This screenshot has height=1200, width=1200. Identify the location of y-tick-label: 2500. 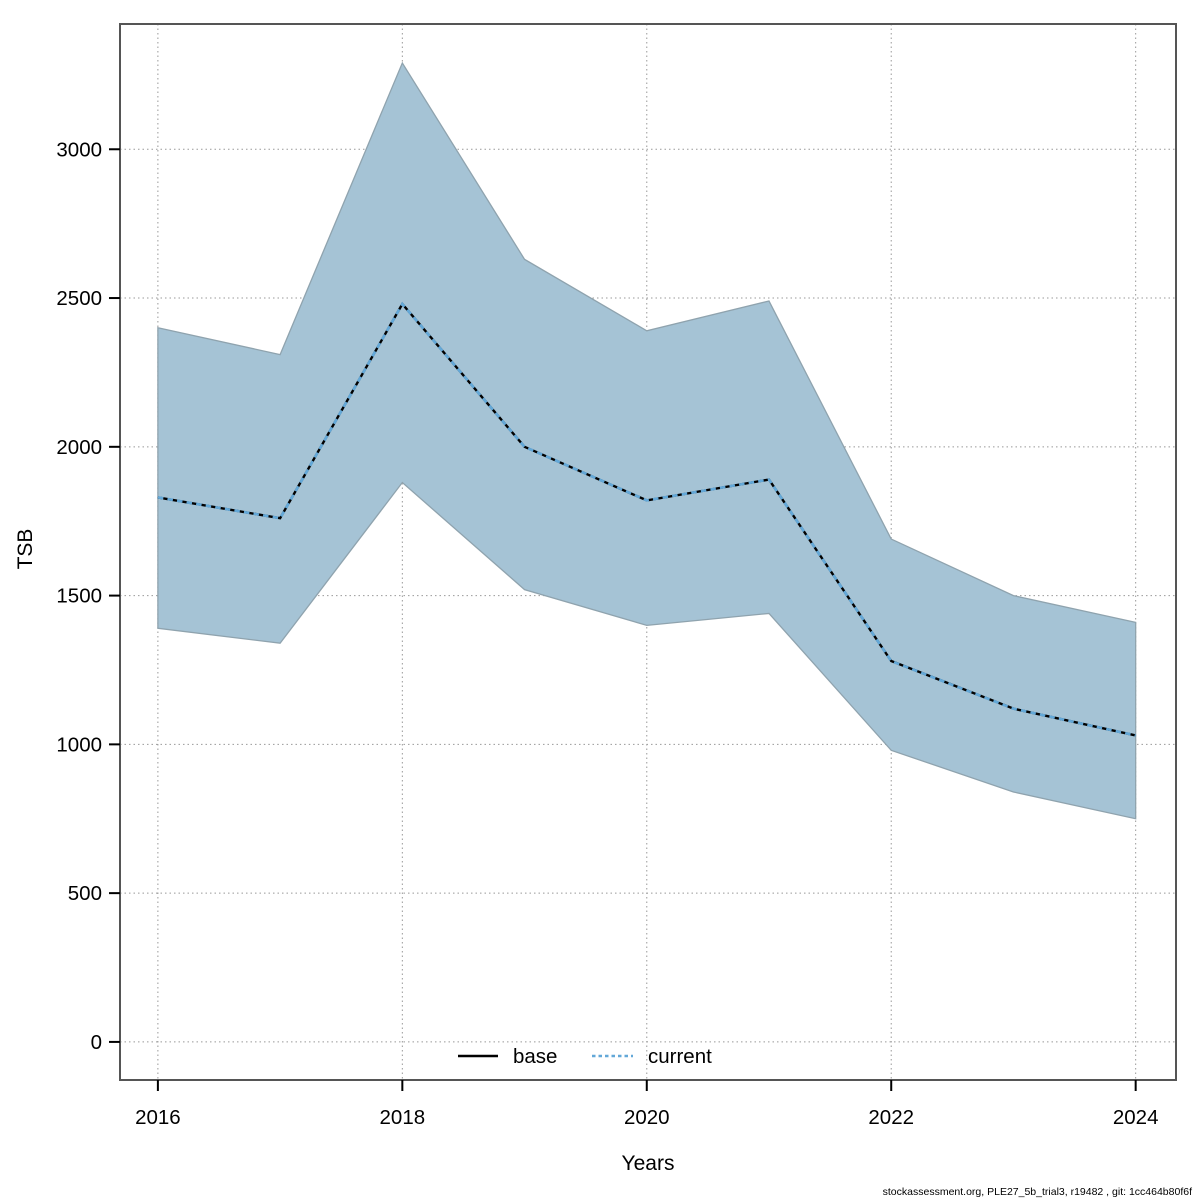
(79, 298).